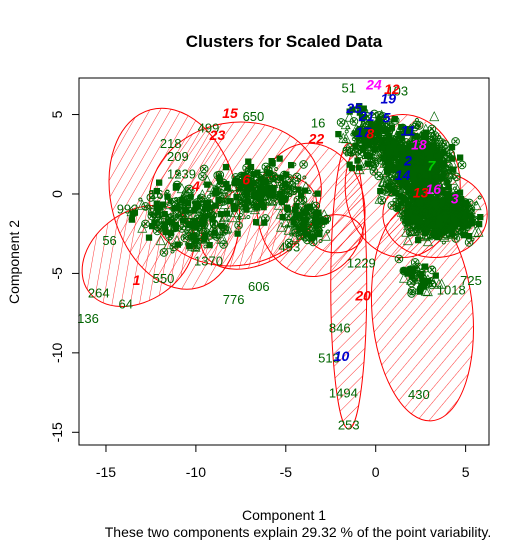 This screenshot has height=544, width=530. Describe the element at coordinates (389, 99) in the screenshot. I see `cluster-label: 19` at that location.